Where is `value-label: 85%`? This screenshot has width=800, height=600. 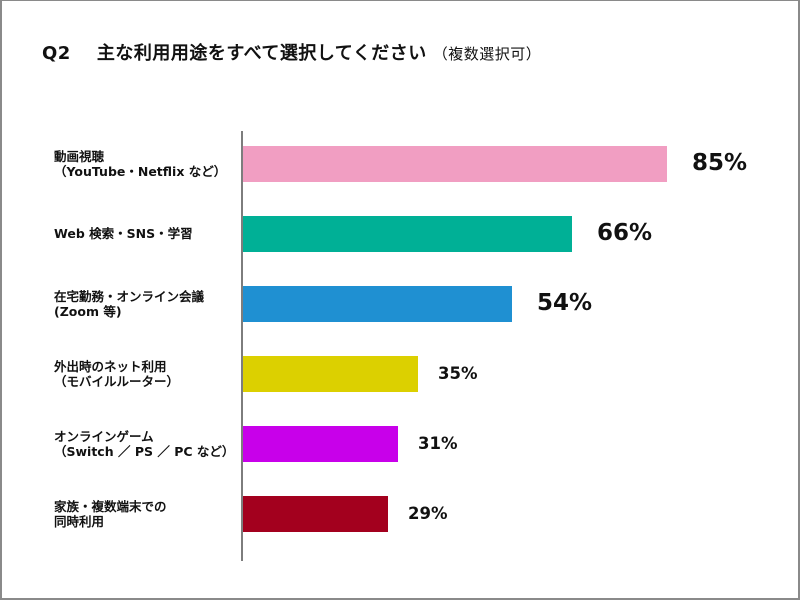
value-label: 85% is located at coordinates (720, 163).